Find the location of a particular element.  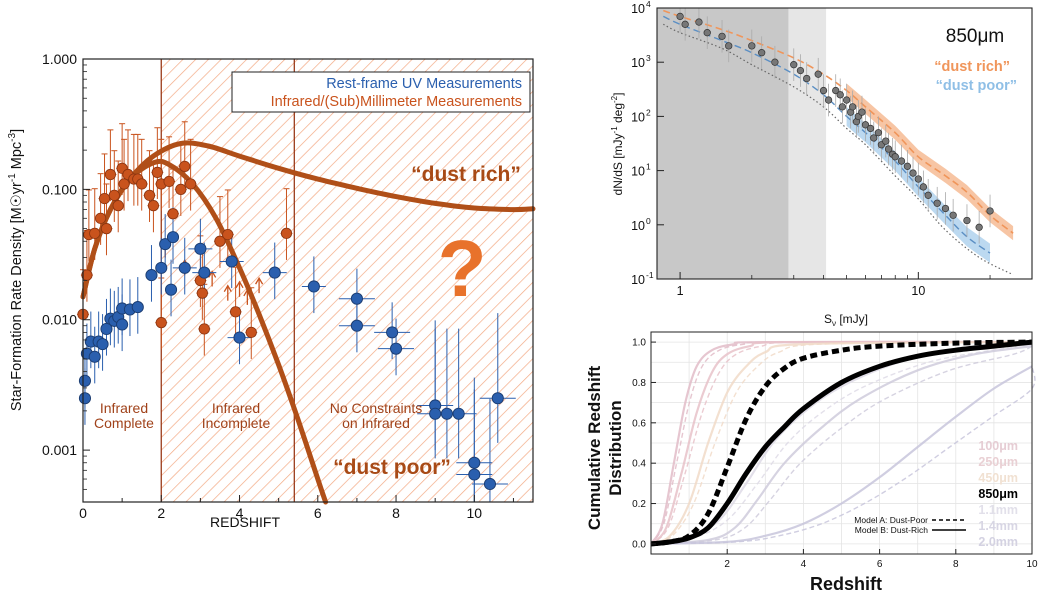

cumulative-ylabel-line-2: Distribution is located at coordinates (615, 447).